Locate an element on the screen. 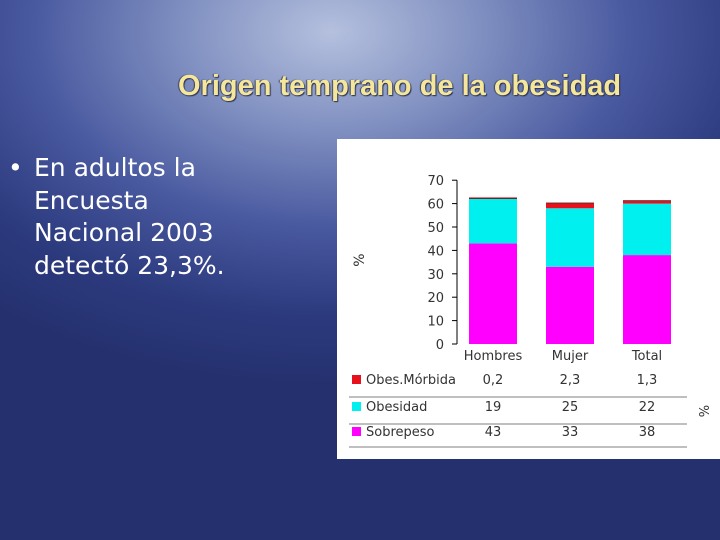 This screenshot has height=540, width=720. y-tick-label: 20 is located at coordinates (435, 298).